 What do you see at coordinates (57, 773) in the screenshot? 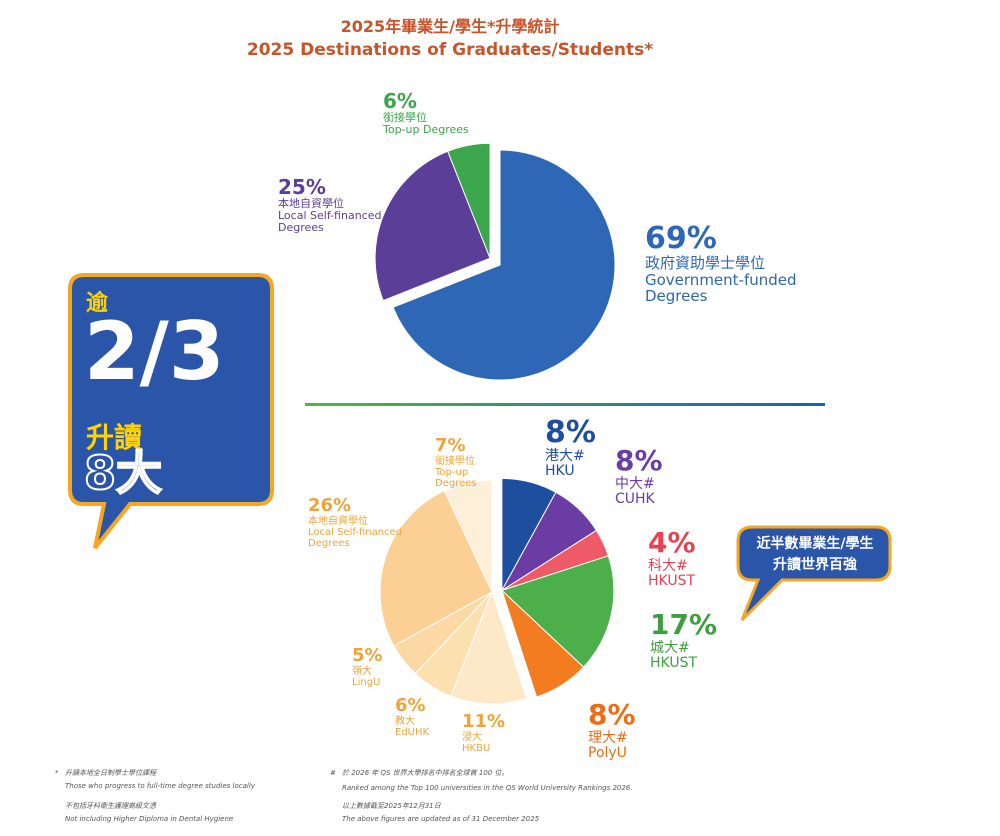
I see `footnote-mark: *` at bounding box center [57, 773].